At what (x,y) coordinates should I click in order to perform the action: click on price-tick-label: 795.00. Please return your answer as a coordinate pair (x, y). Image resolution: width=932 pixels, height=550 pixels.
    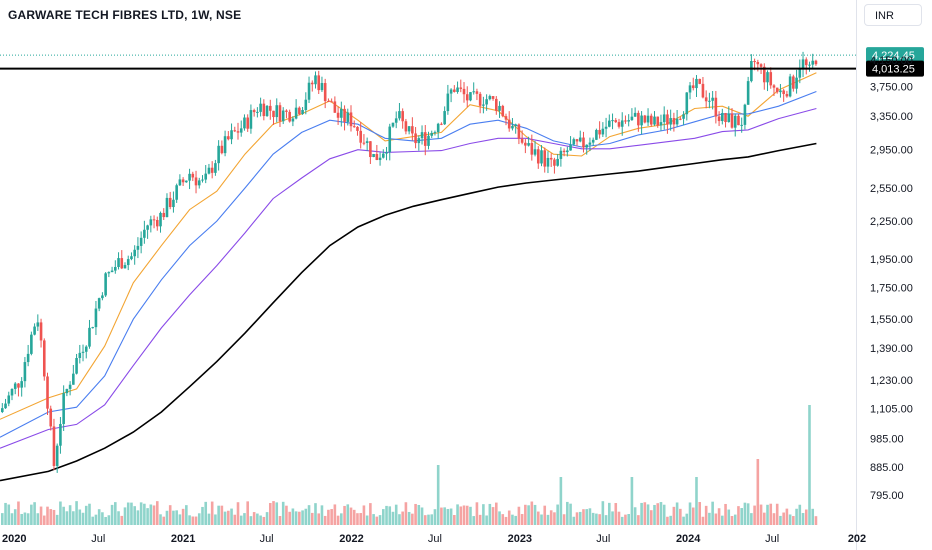
    Looking at the image, I should click on (887, 496).